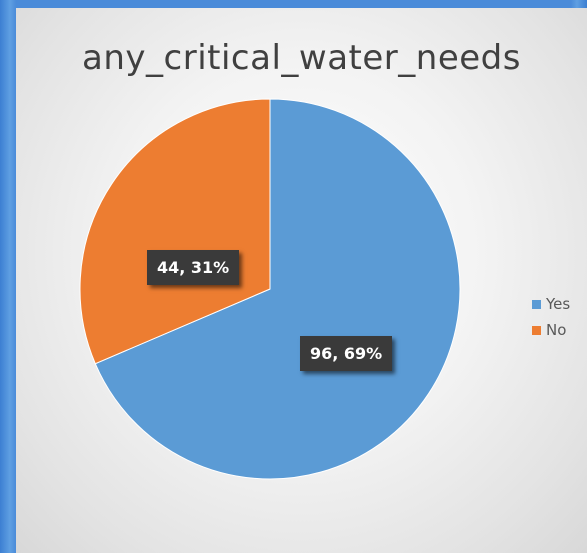 Image resolution: width=587 pixels, height=553 pixels. I want to click on legend-label-yes: Yes, so click(558, 304).